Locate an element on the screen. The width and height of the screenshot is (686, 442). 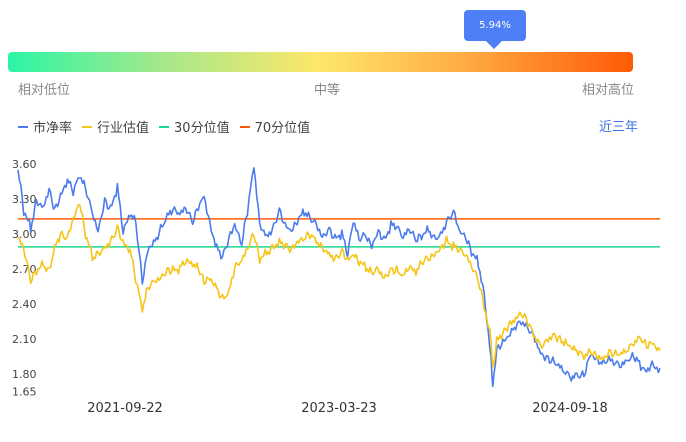
y-tick-label: 1.80 is located at coordinates (24, 374).